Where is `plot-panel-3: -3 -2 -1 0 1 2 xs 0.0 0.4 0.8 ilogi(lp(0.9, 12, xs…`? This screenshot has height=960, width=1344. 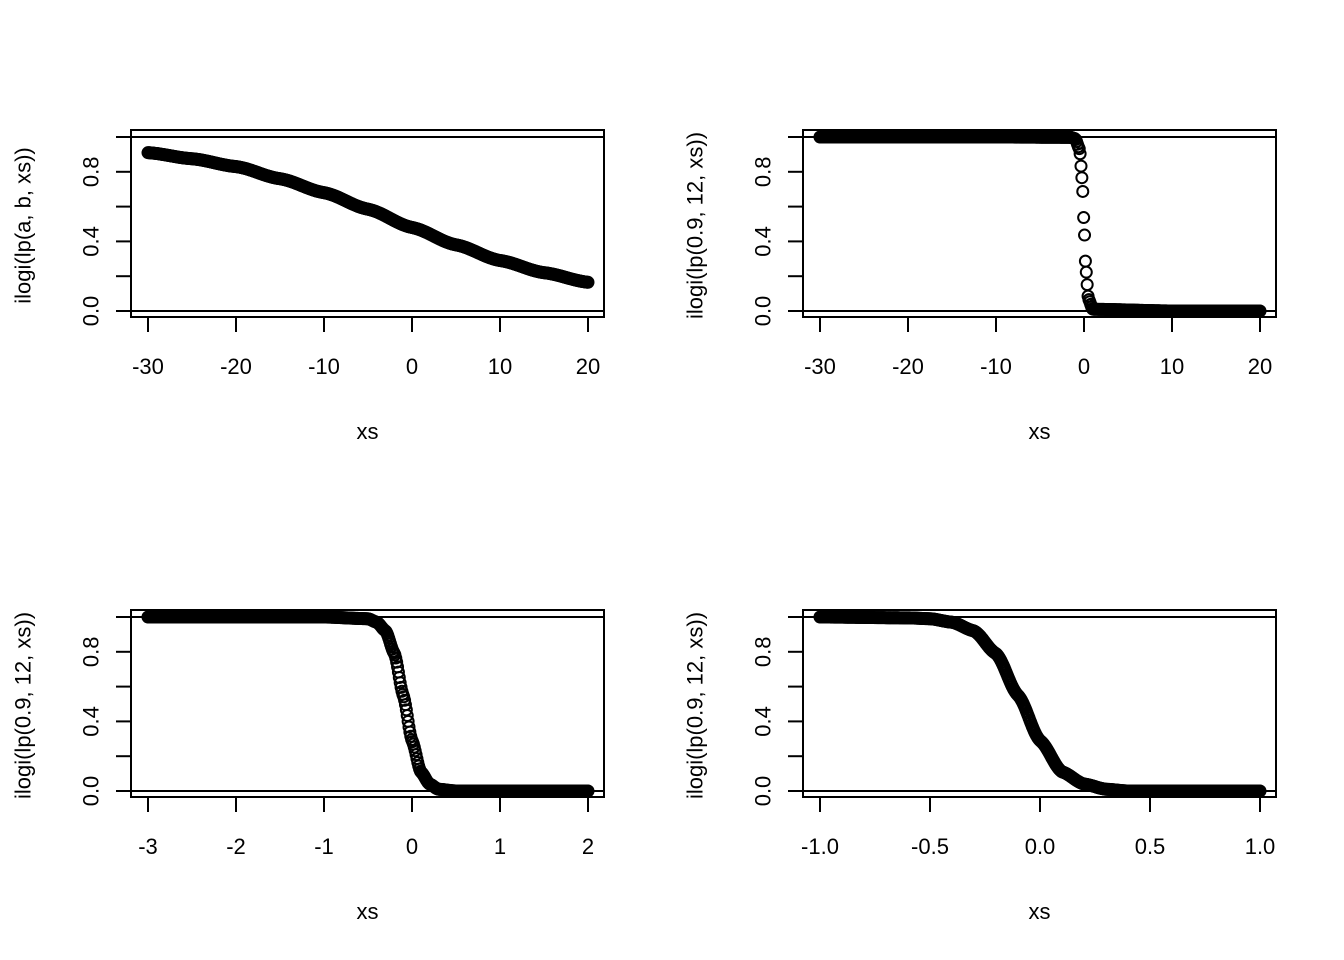
plot-panel-3: -3 -2 -1 0 1 2 xs 0.0 0.4 0.8 ilogi(lp(0.9, 12, xs… is located at coordinates (308, 766).